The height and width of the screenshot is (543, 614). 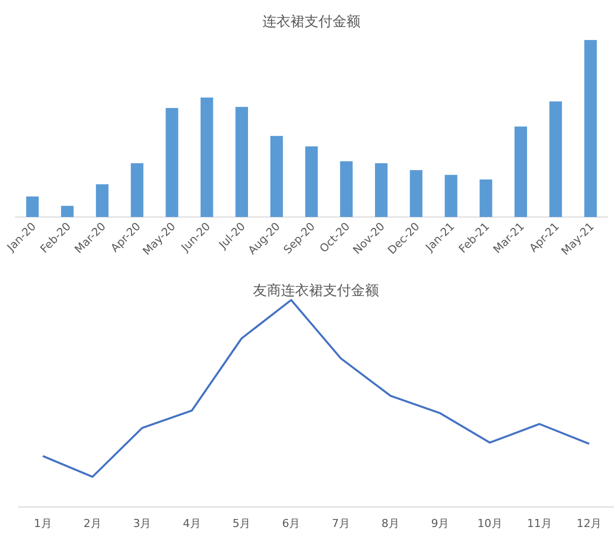 I want to click on x-tick-label: 3月, so click(x=142, y=523).